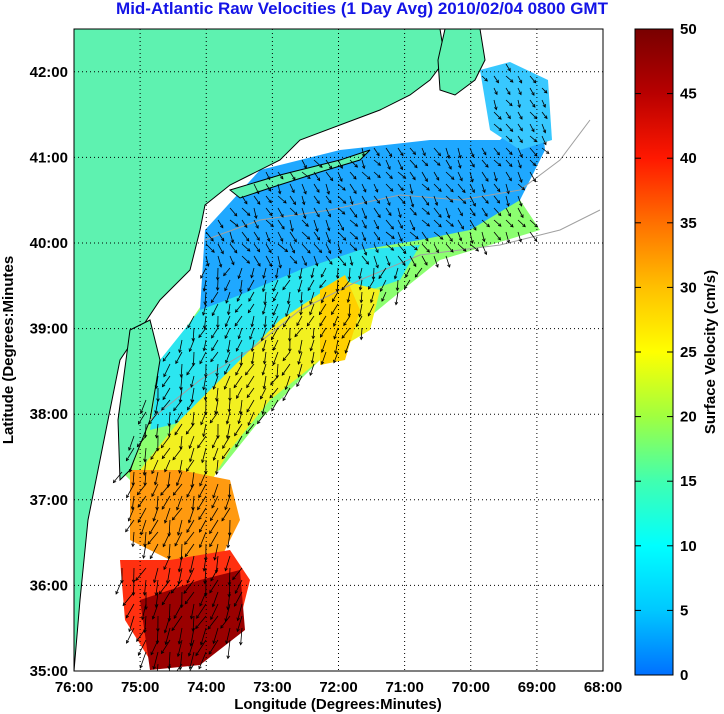  Describe the element at coordinates (461, 62) in the screenshot. I see `land-cape-cod` at that location.